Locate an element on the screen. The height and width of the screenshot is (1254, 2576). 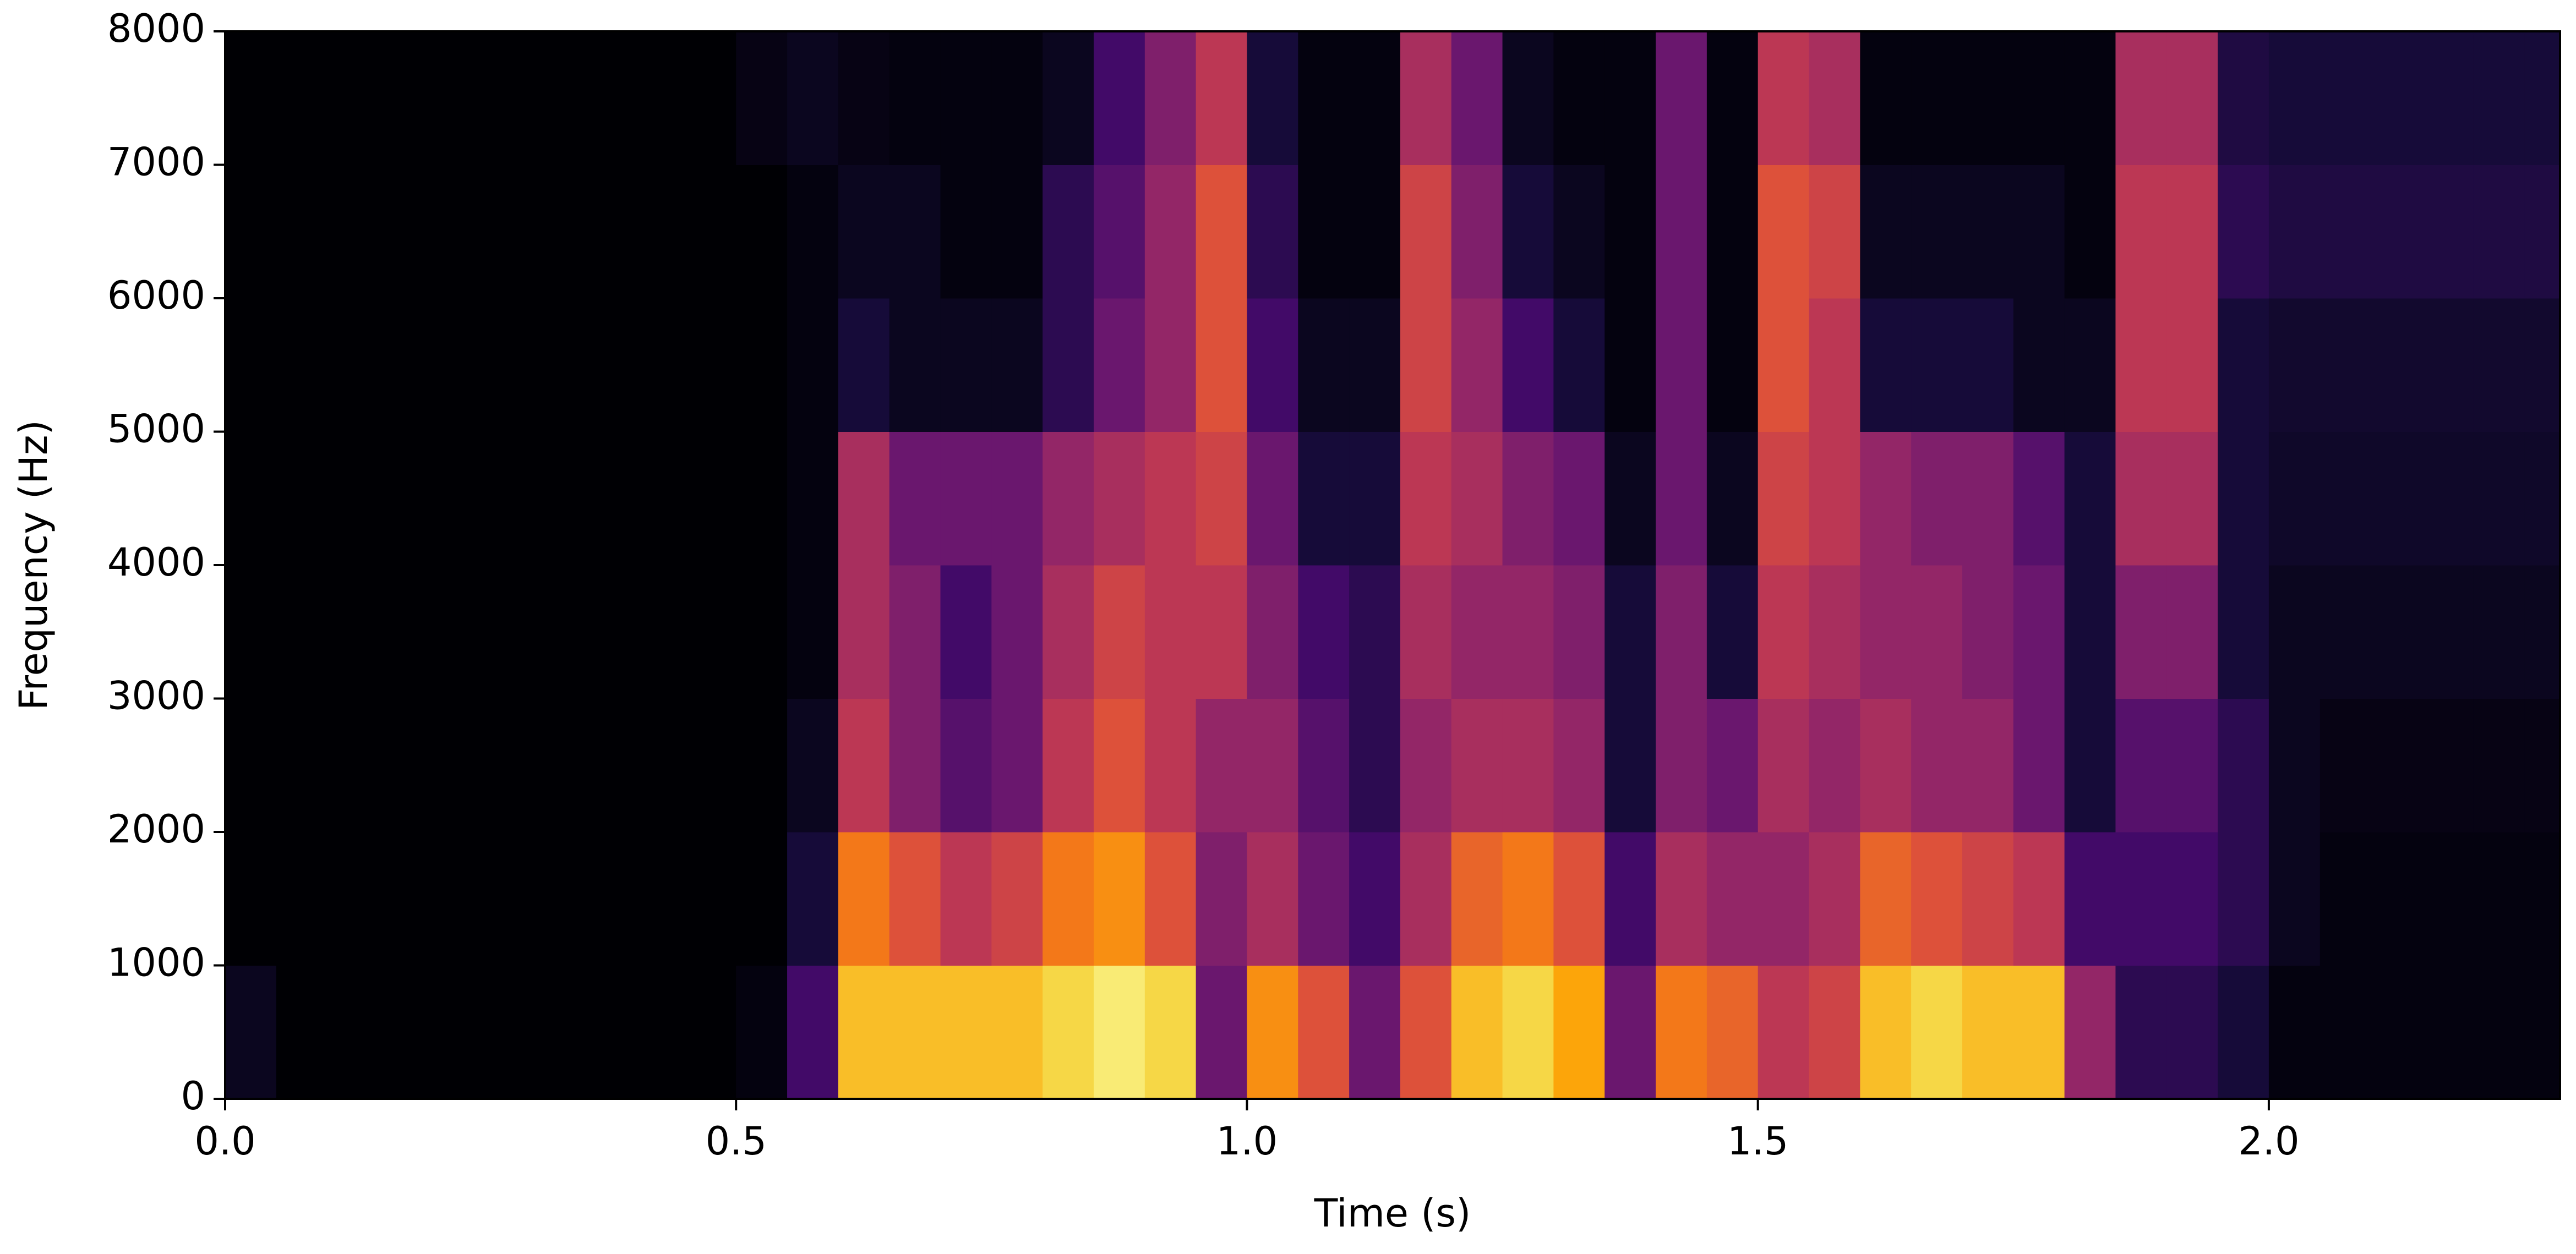
y-tick-label: 5000 is located at coordinates (156, 429).